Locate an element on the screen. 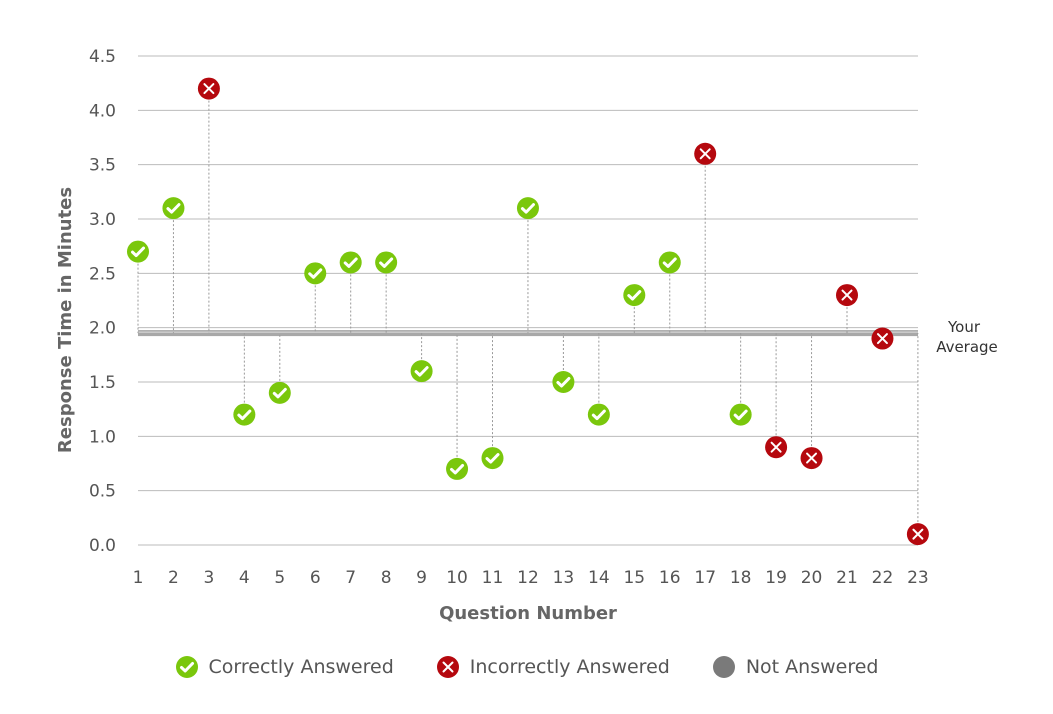 Image resolution: width=1053 pixels, height=714 pixels. legend-item-unanswered: Not Answered is located at coordinates (795, 667).